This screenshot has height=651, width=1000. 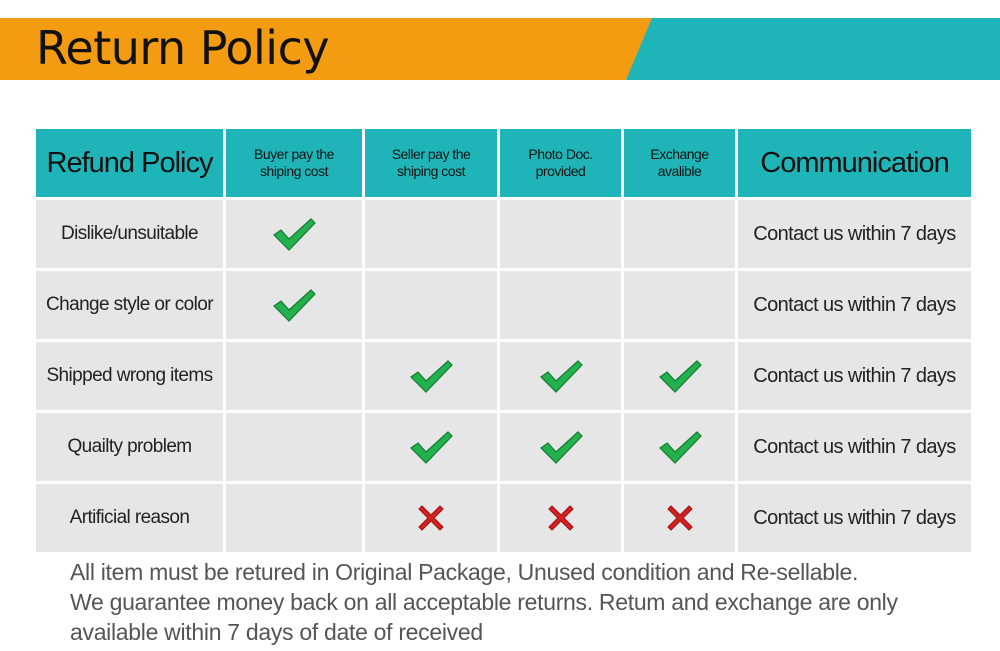 What do you see at coordinates (854, 163) in the screenshot?
I see `header-communication: Communication` at bounding box center [854, 163].